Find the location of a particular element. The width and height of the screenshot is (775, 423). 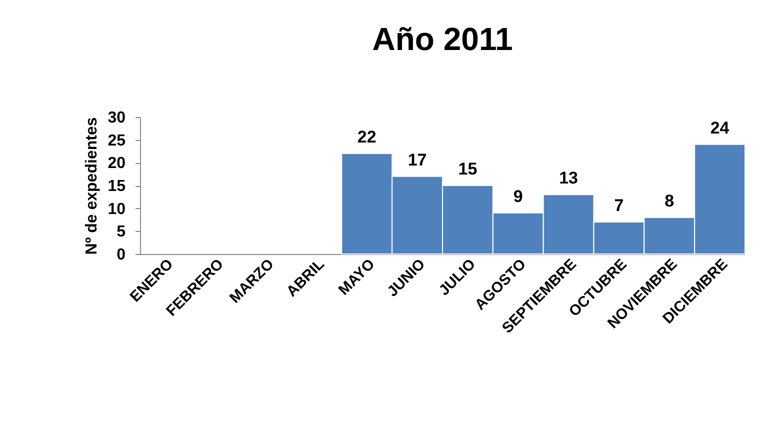

y-axis-title: Nº de expedientes is located at coordinates (92, 186).